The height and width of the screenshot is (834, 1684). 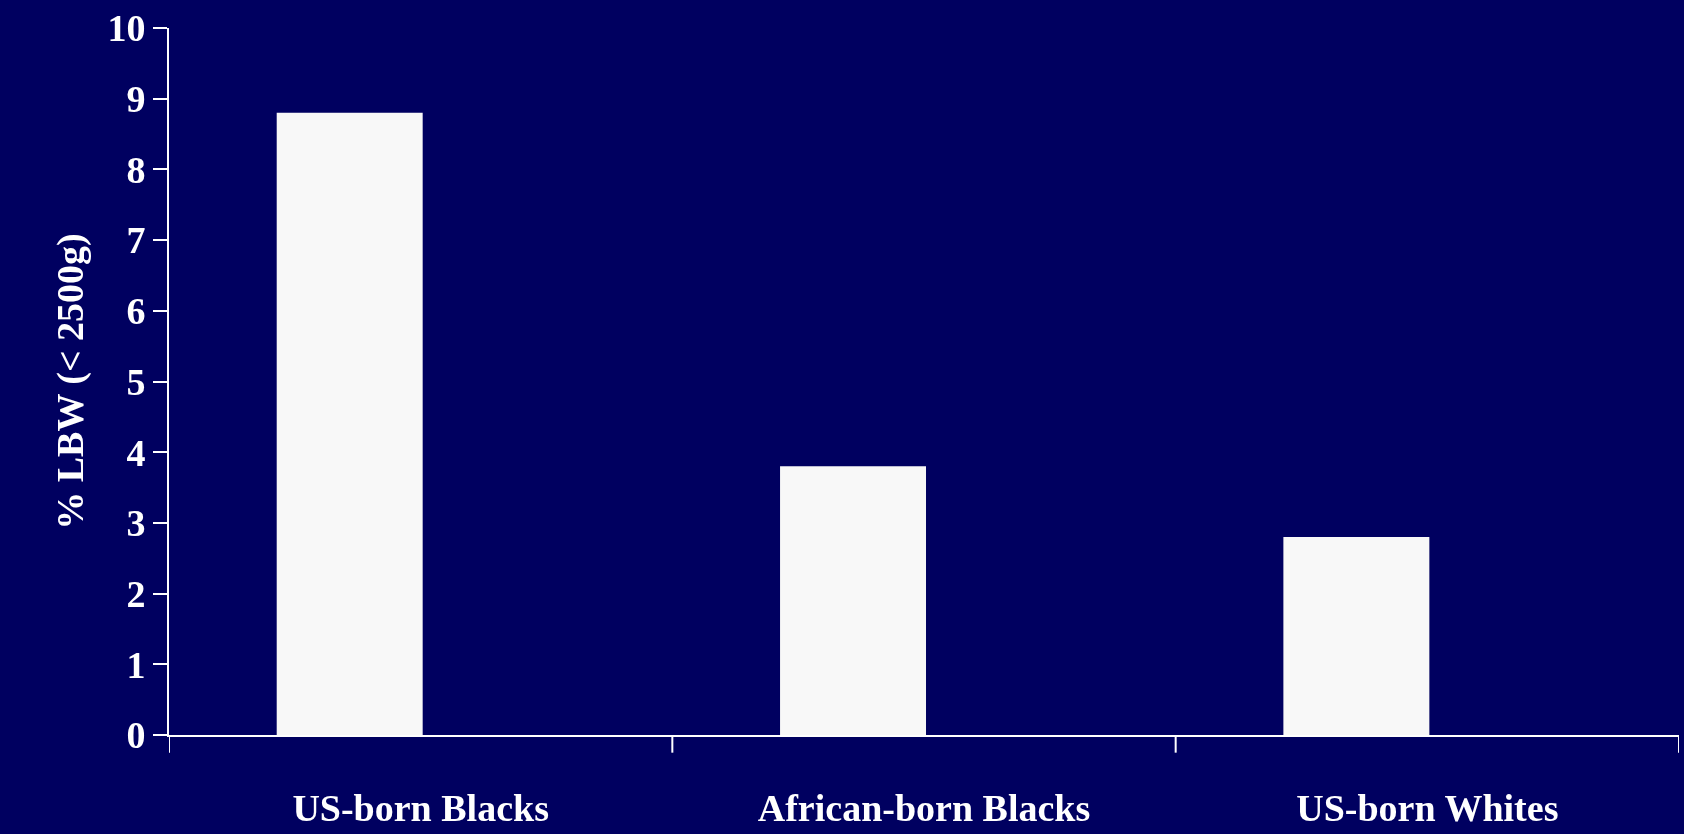 I want to click on y-tick-label: 9, so click(x=136, y=99).